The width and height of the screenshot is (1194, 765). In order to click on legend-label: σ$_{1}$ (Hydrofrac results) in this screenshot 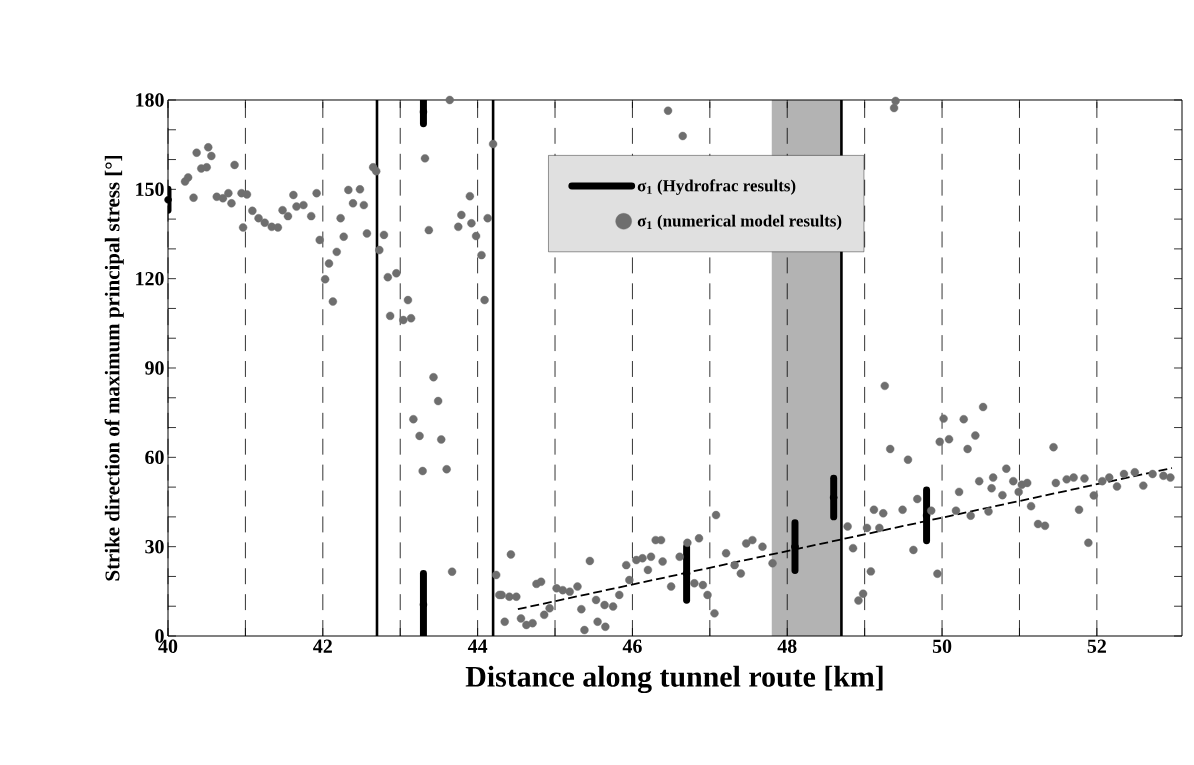, I will do `click(716, 187)`.